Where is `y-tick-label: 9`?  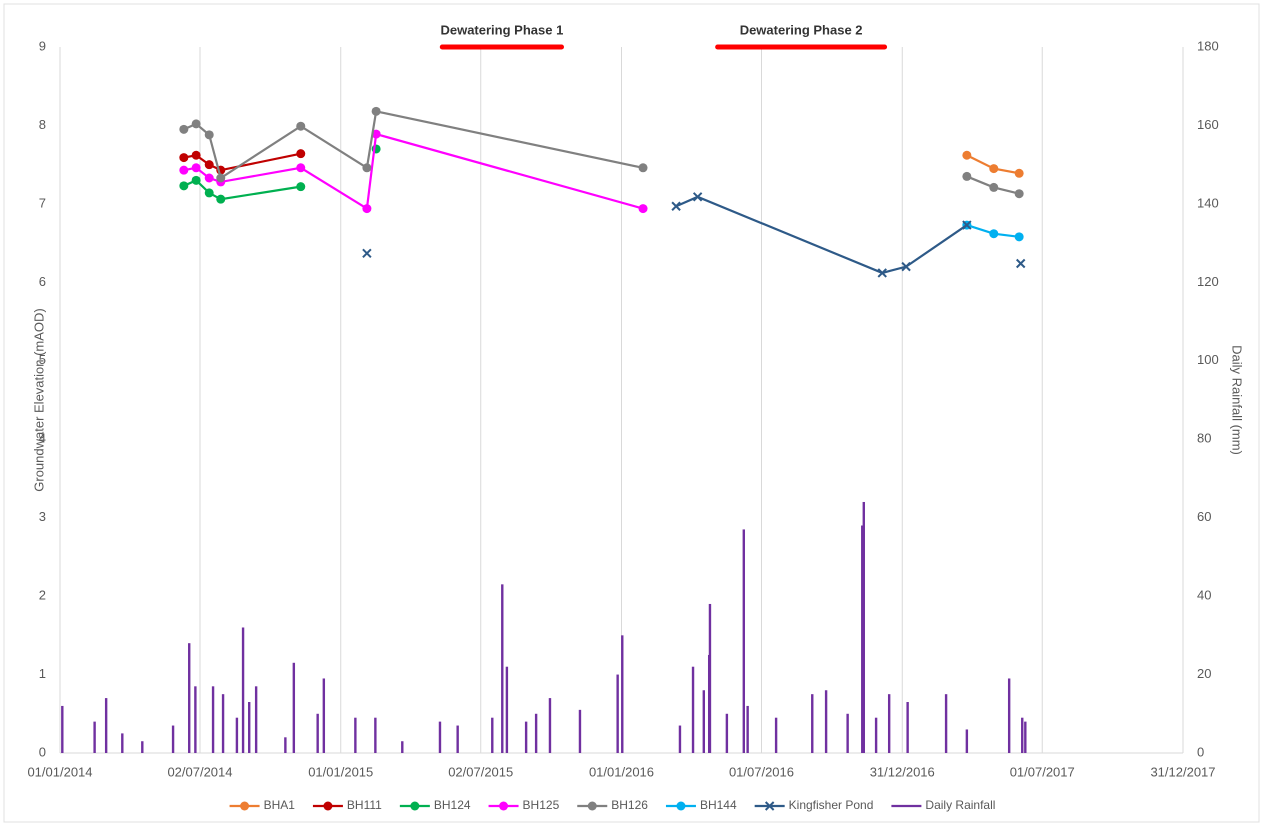 y-tick-label: 9 is located at coordinates (42, 45).